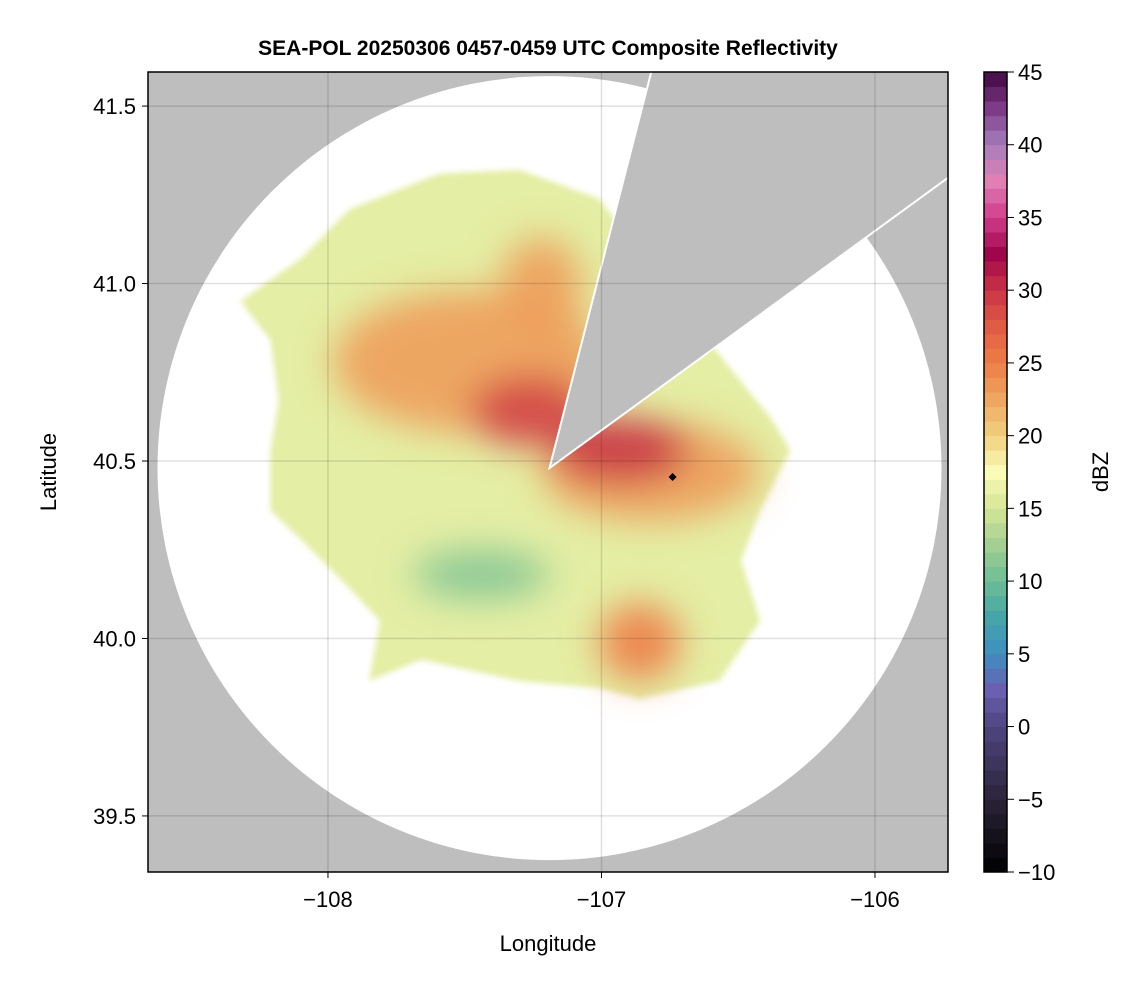 Image resolution: width=1146 pixels, height=990 pixels. What do you see at coordinates (114, 106) in the screenshot?
I see `y-tick-label: 41.5` at bounding box center [114, 106].